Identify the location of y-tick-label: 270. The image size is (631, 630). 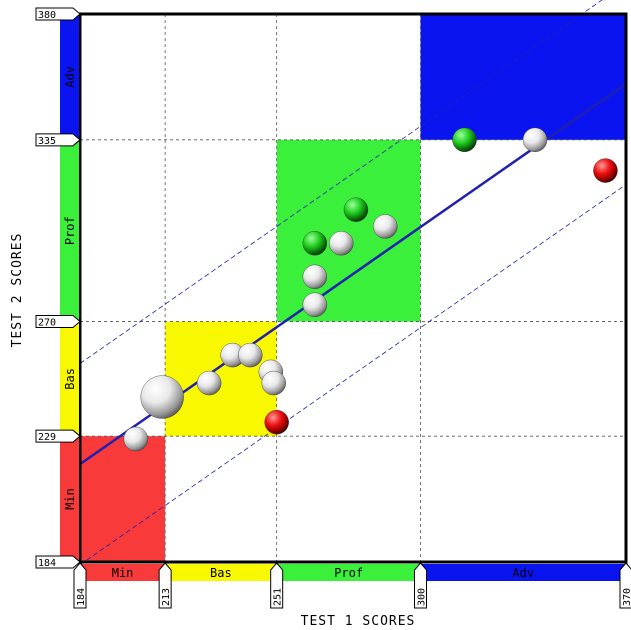
(47, 323).